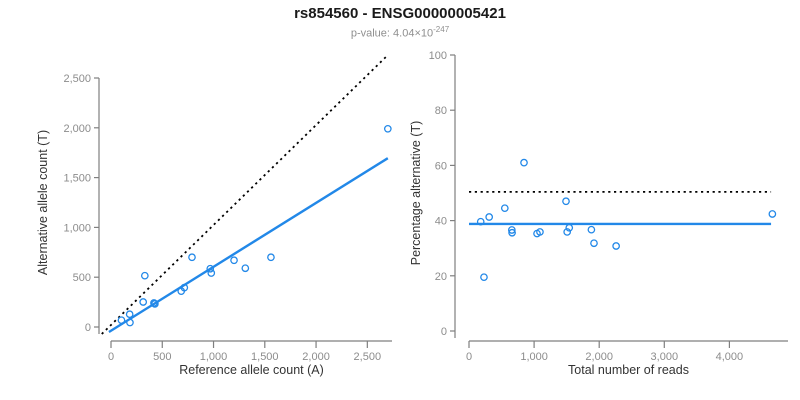 The image size is (800, 400). What do you see at coordinates (77, 129) in the screenshot?
I see `y-tick-label: 2,000` at bounding box center [77, 129].